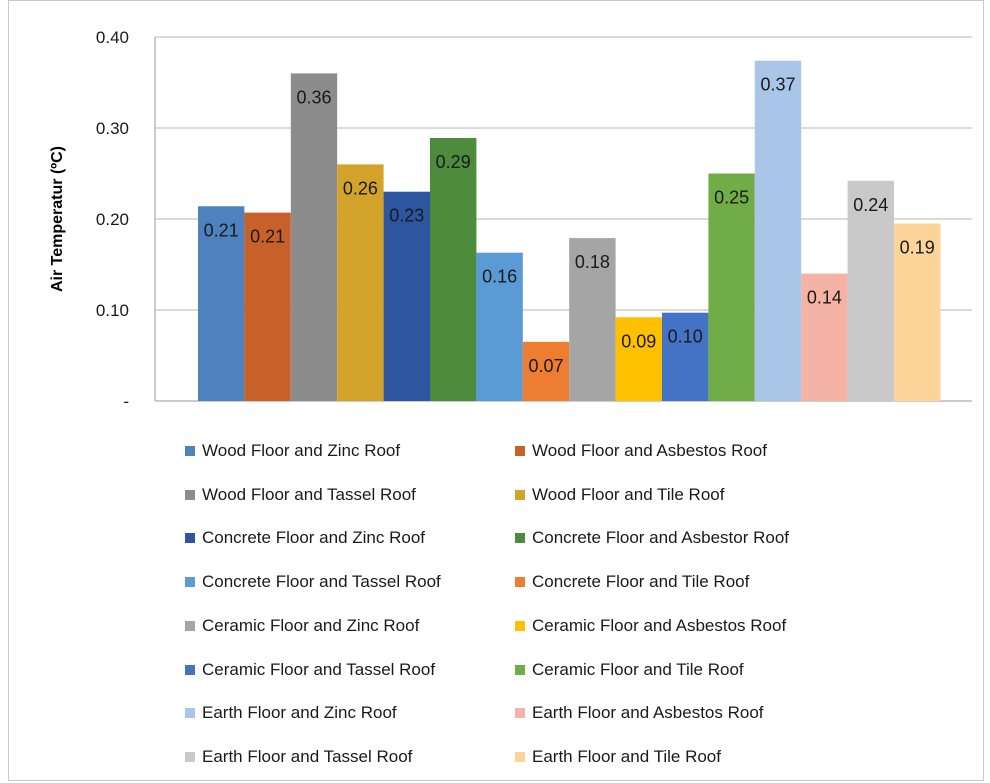 The height and width of the screenshot is (783, 990). I want to click on bar-data-label: 0.29, so click(453, 162).